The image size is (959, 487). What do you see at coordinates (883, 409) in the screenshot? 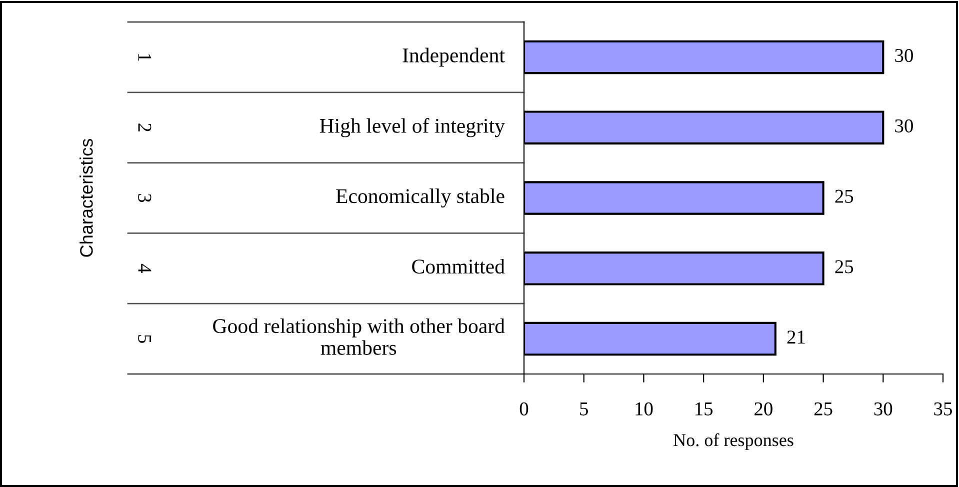
I see `x-tick-label: 30` at bounding box center [883, 409].